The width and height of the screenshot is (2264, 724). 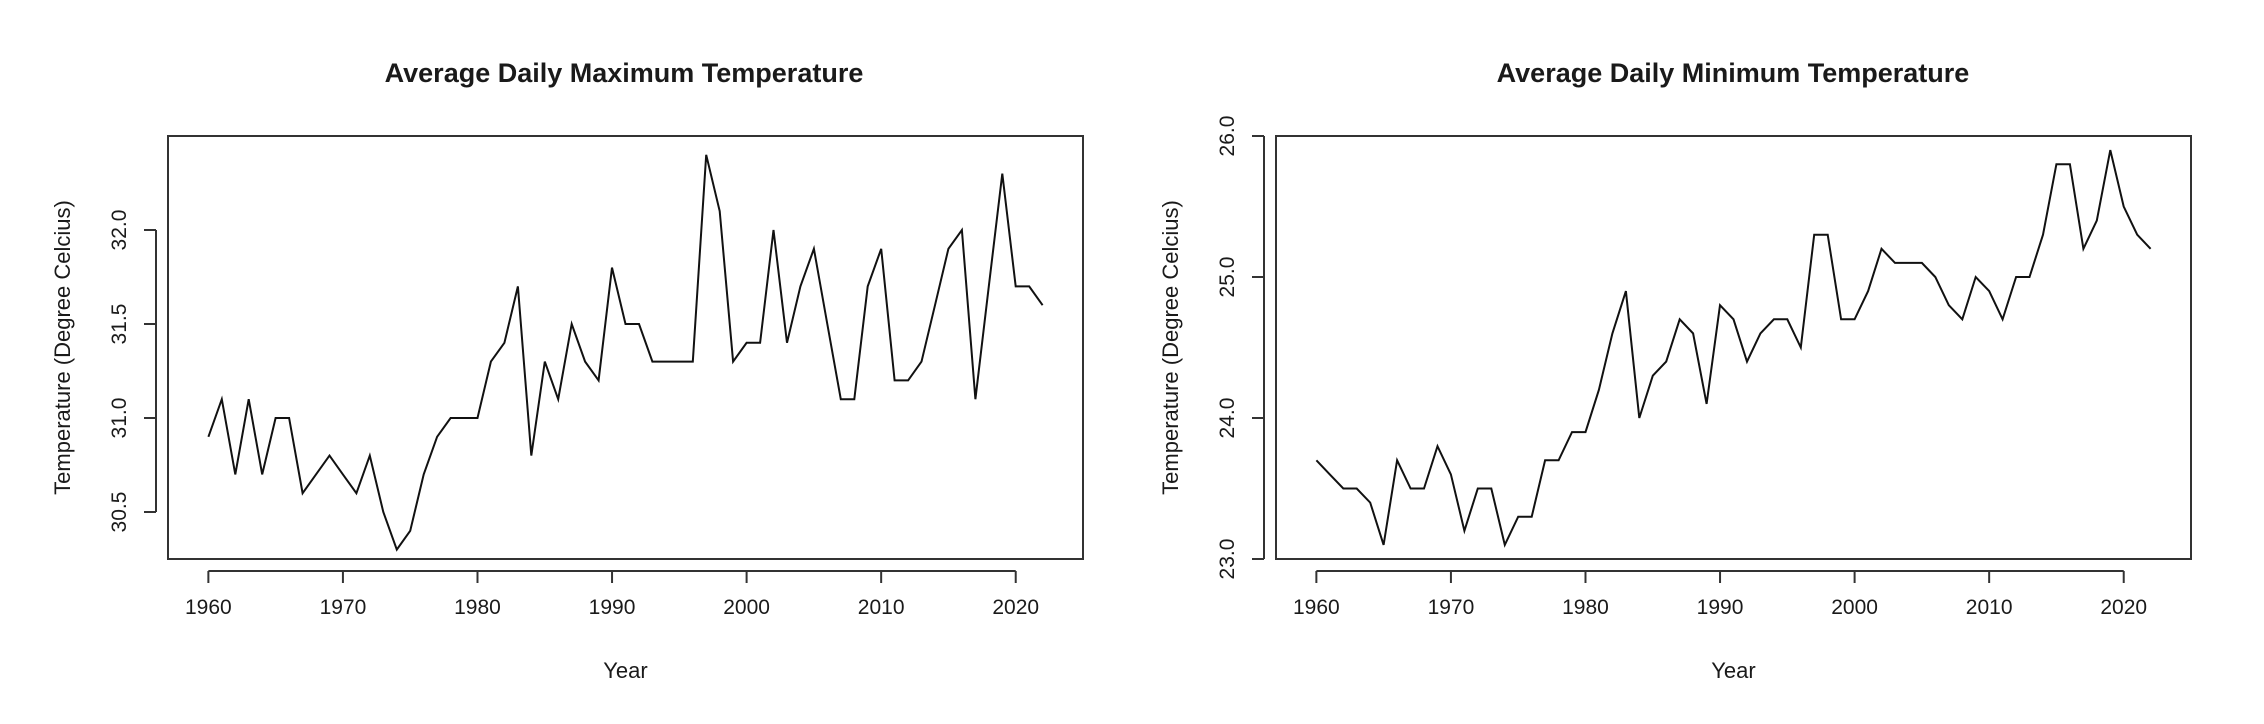 What do you see at coordinates (1989, 607) in the screenshot?
I see `chart-2-x-tick-label-2010: 2010` at bounding box center [1989, 607].